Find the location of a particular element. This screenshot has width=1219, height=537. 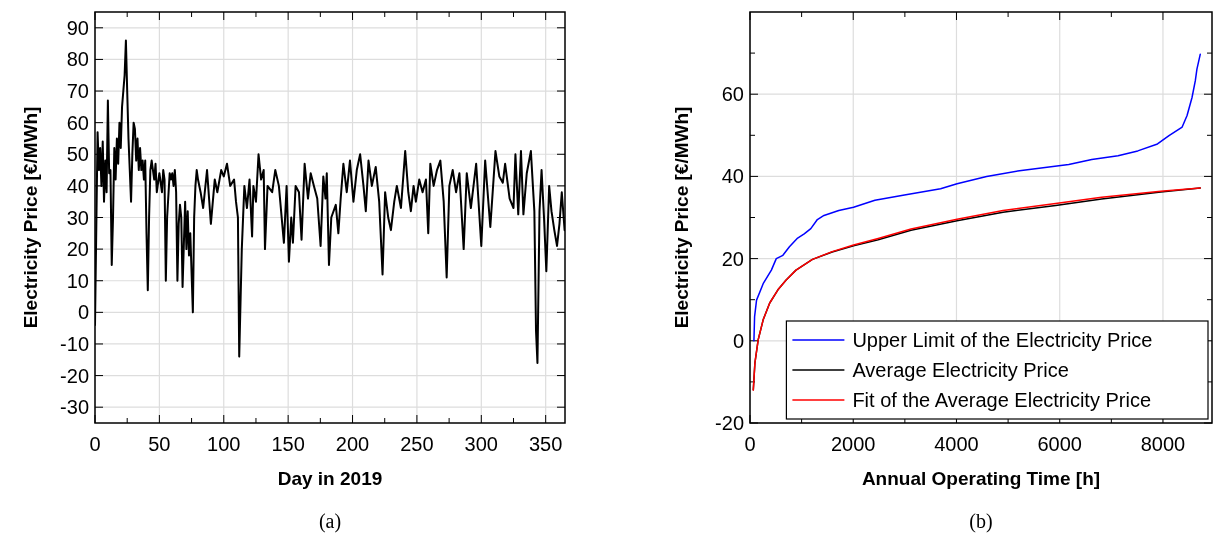

y-tick-label: -10 is located at coordinates (74, 343).